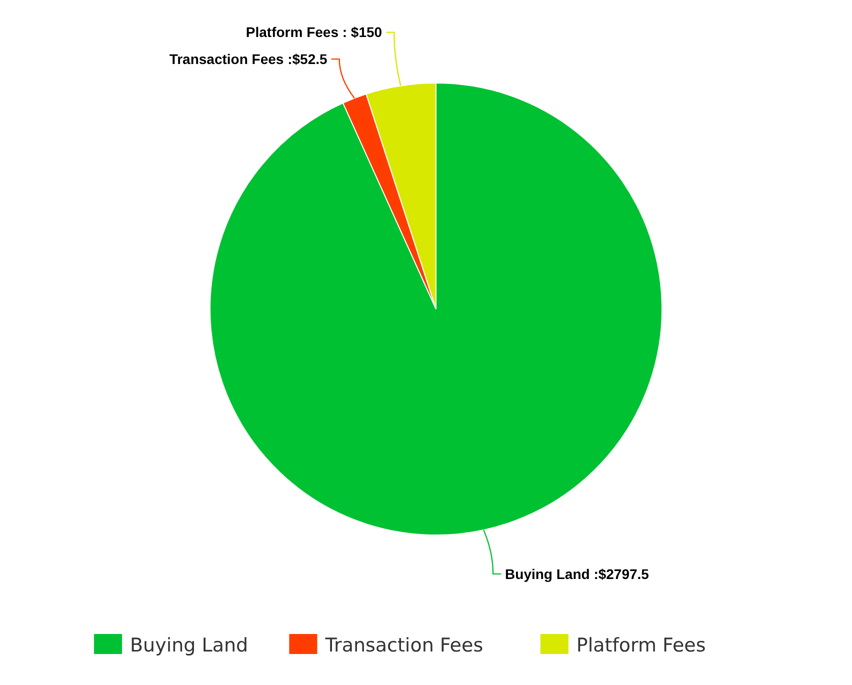  I want to click on data-label: Buying Land :$2797.5, so click(577, 574).